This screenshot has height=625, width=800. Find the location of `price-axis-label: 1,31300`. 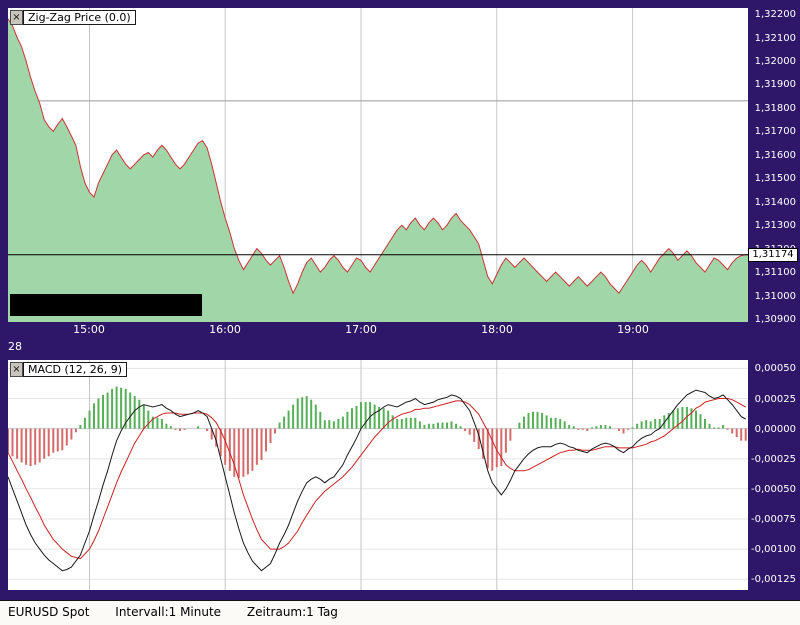

price-axis-label: 1,31300 is located at coordinates (775, 225).